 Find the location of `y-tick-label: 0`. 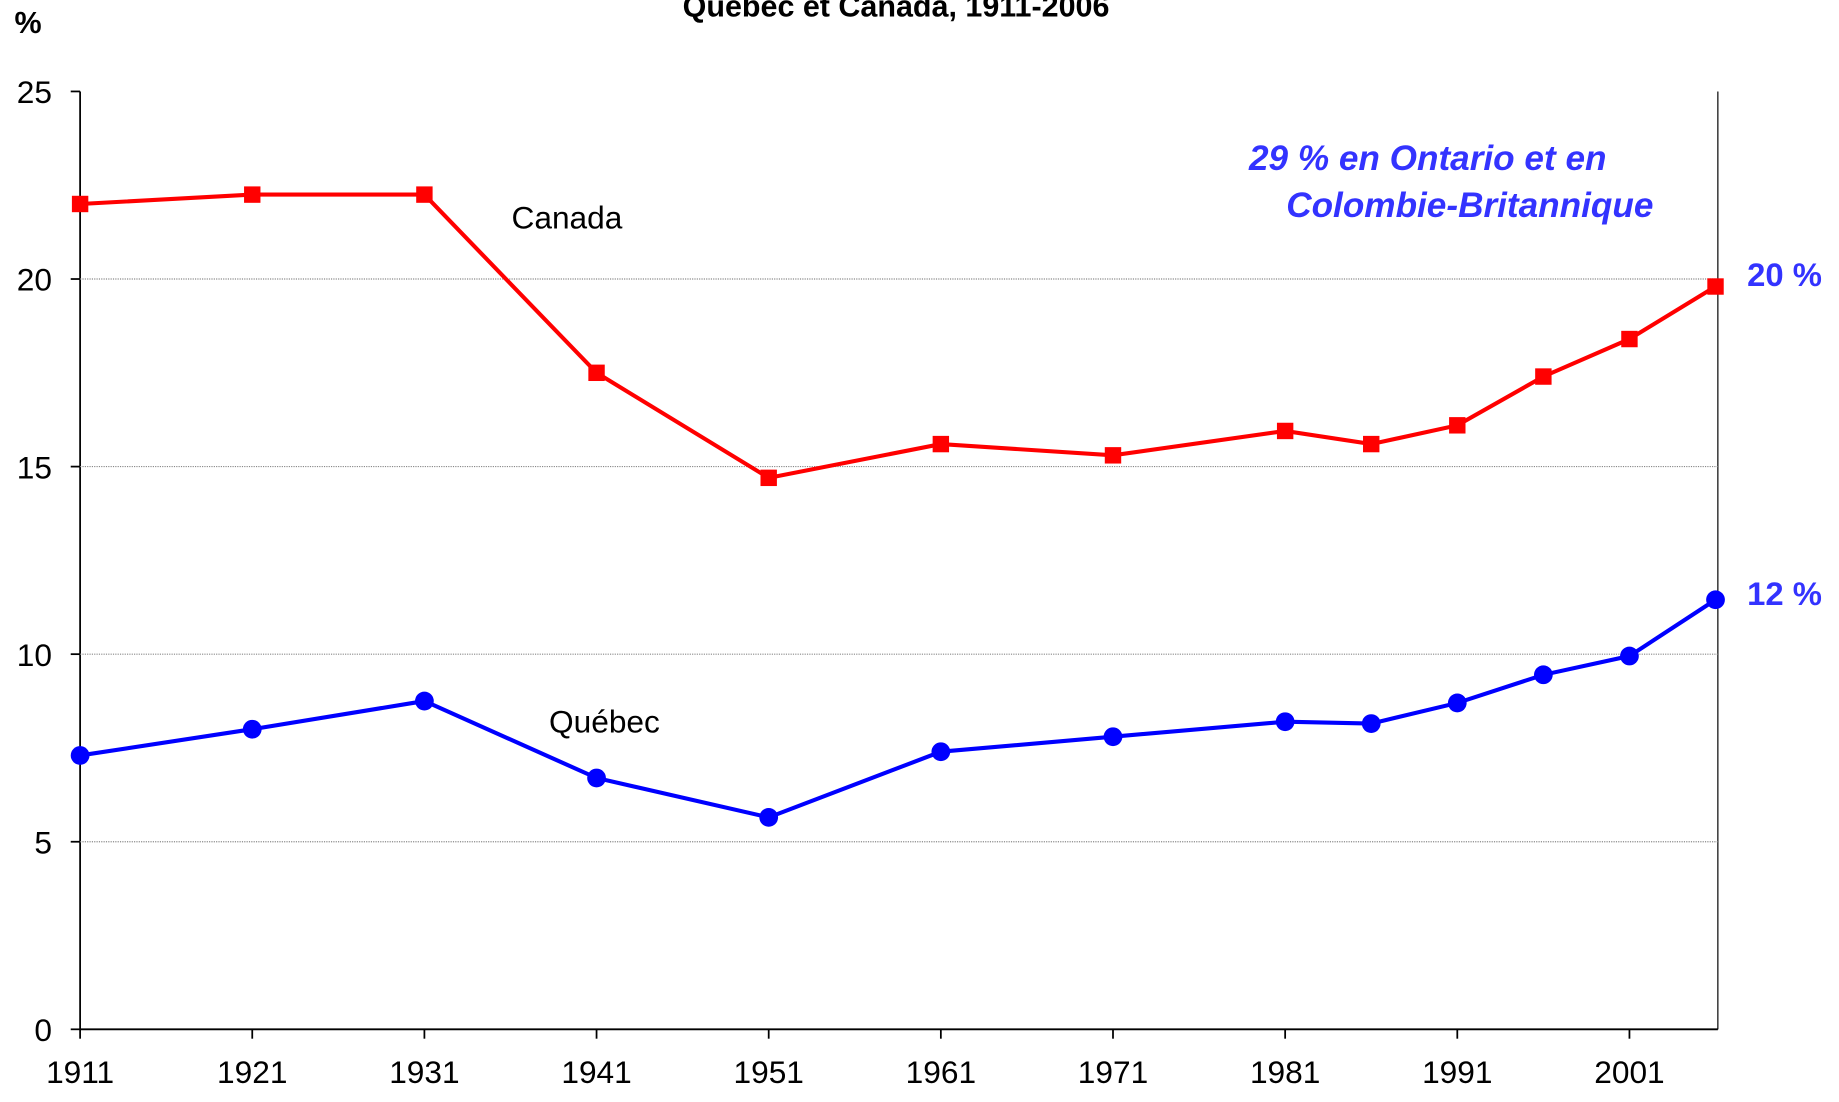

y-tick-label: 0 is located at coordinates (43, 1030).